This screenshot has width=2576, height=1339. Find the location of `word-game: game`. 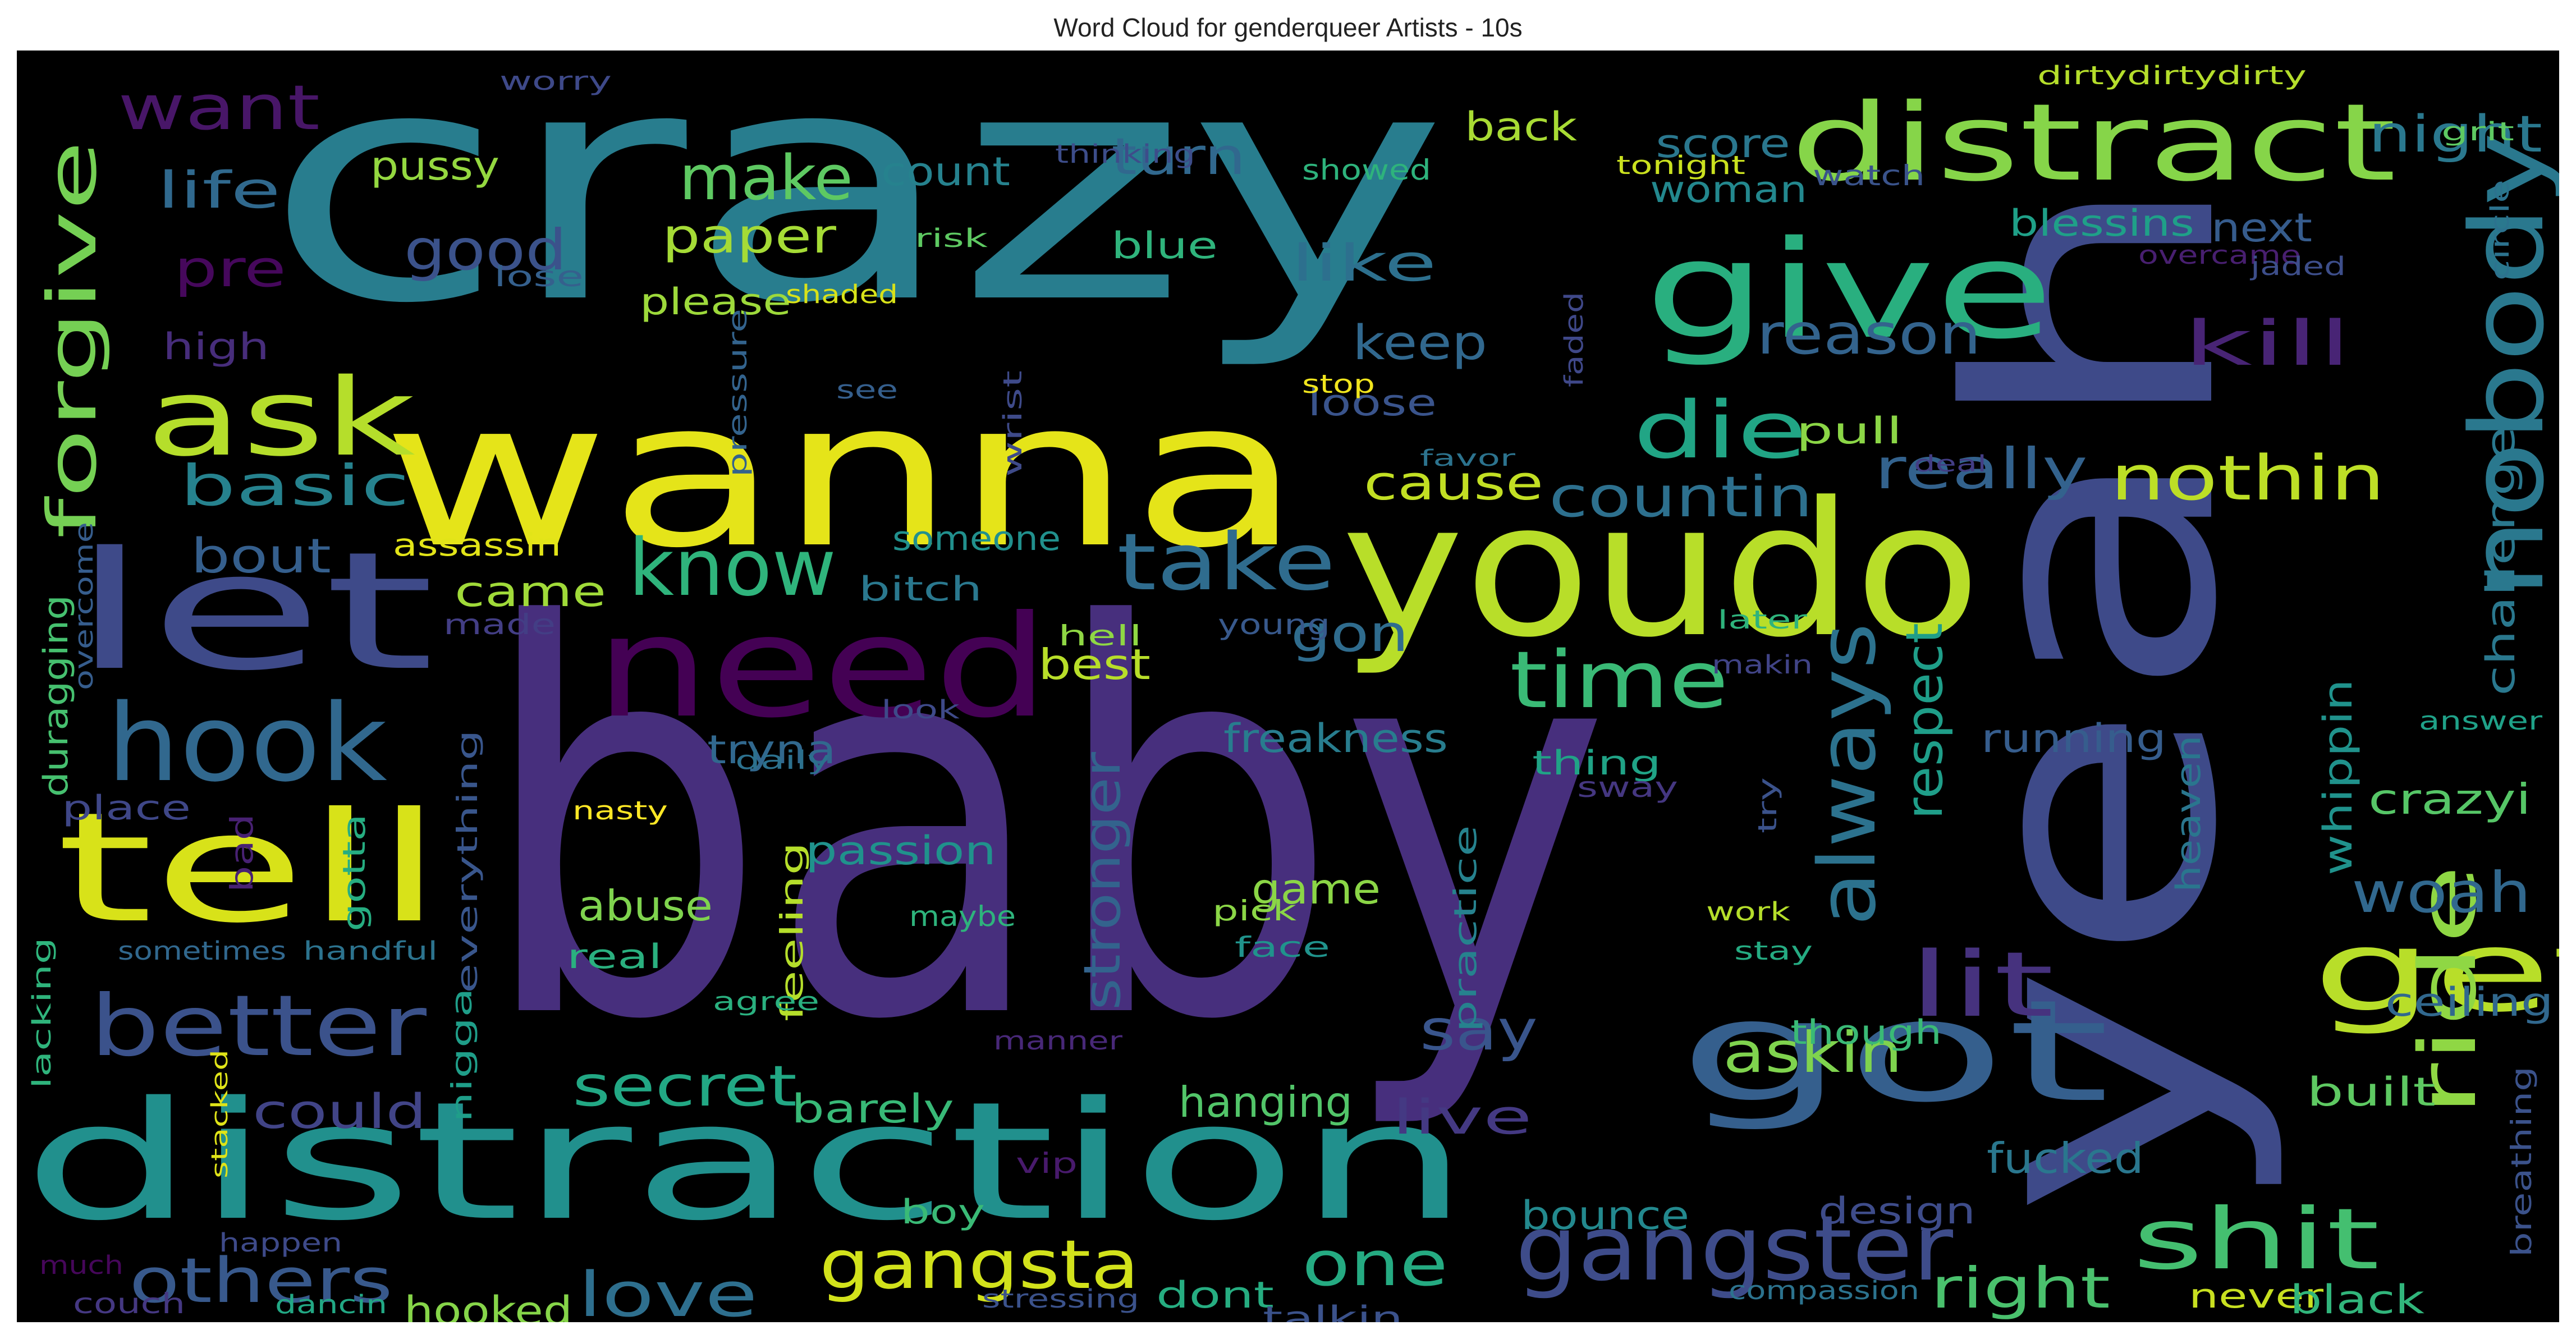

word-game: game is located at coordinates (1316, 889).